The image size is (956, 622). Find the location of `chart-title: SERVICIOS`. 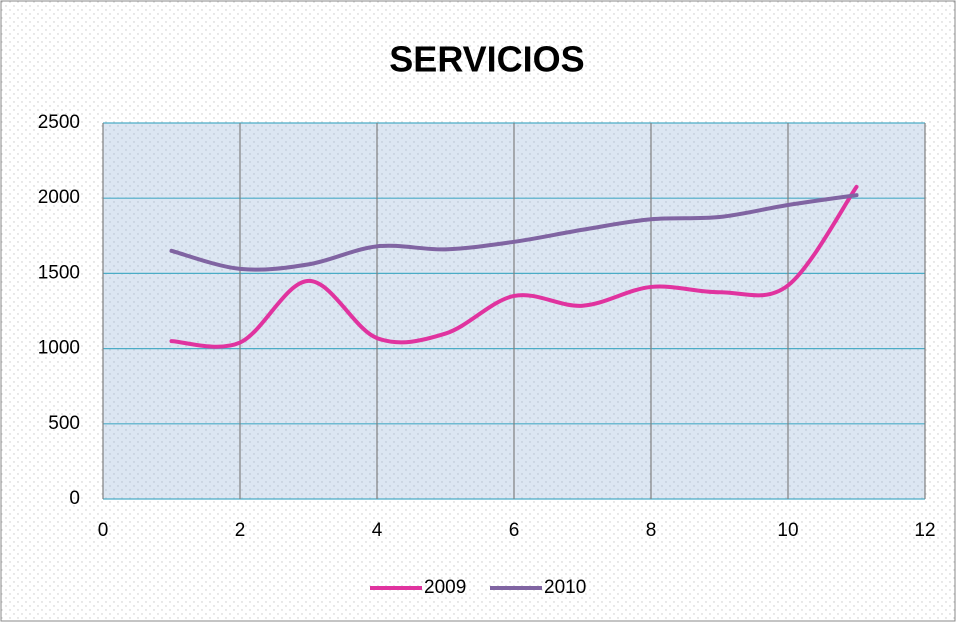

chart-title: SERVICIOS is located at coordinates (486, 59).